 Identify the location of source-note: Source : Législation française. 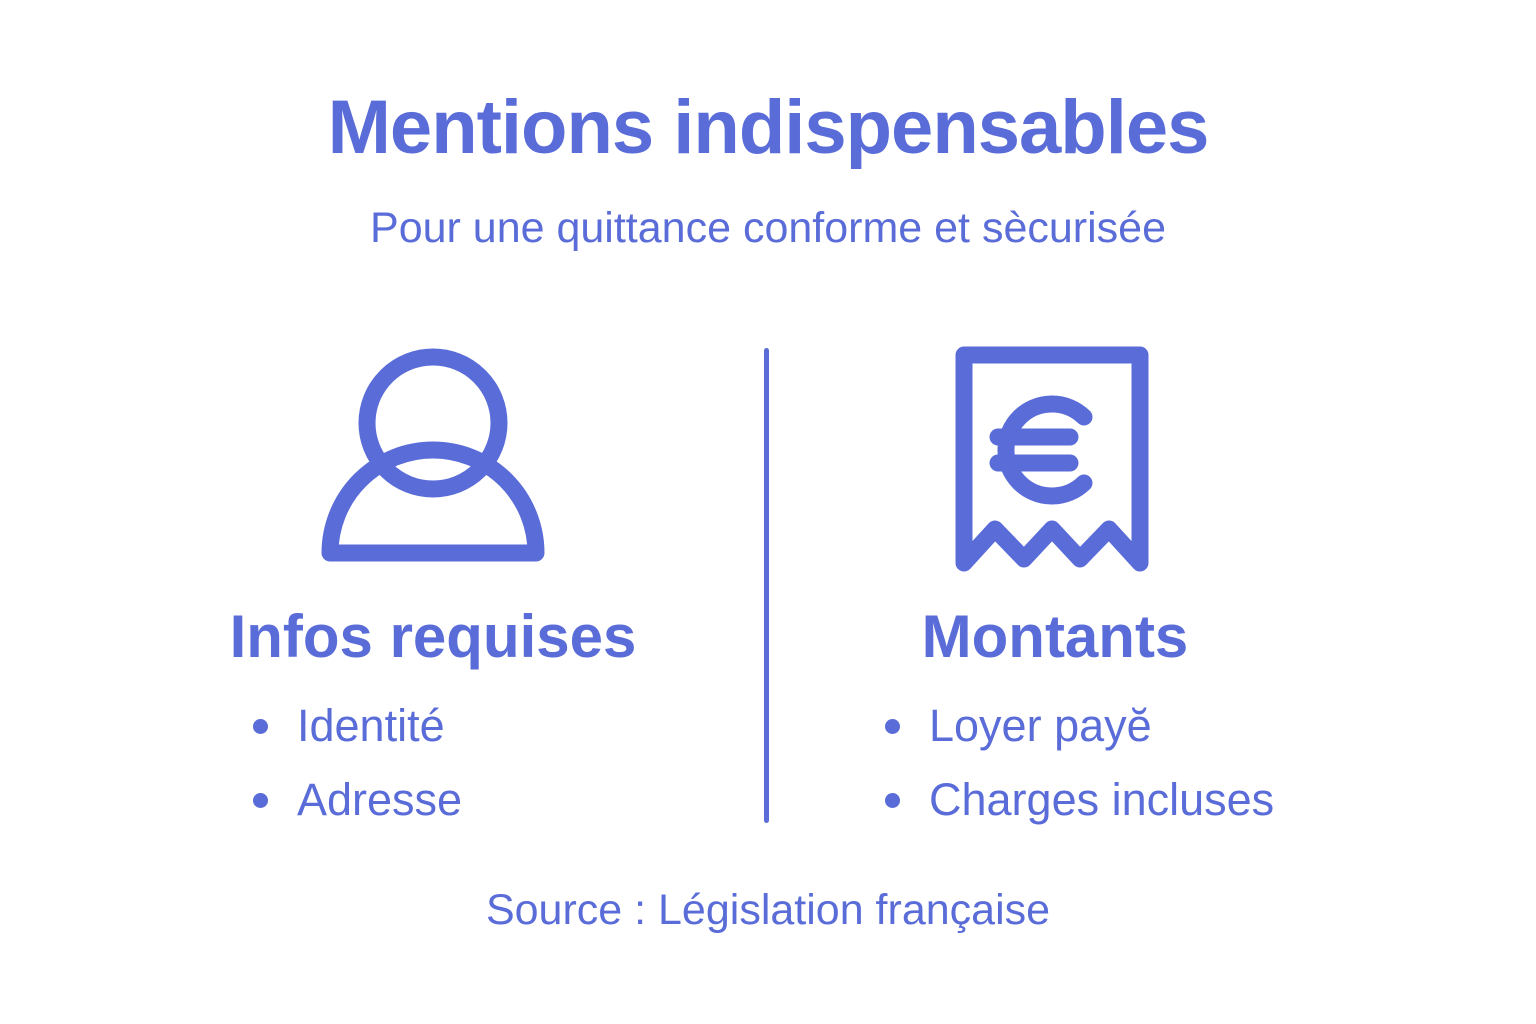
(768, 910).